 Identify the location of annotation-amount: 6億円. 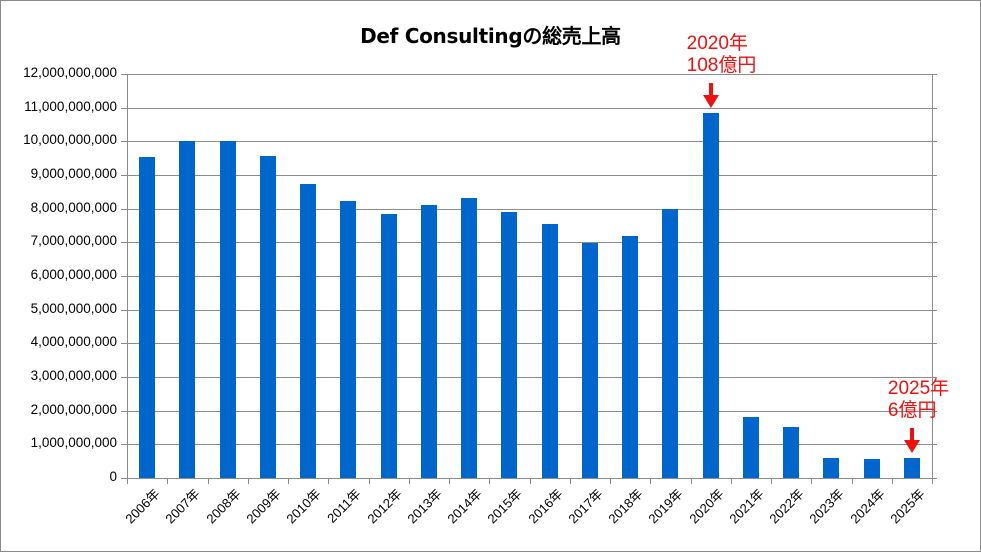
(912, 410).